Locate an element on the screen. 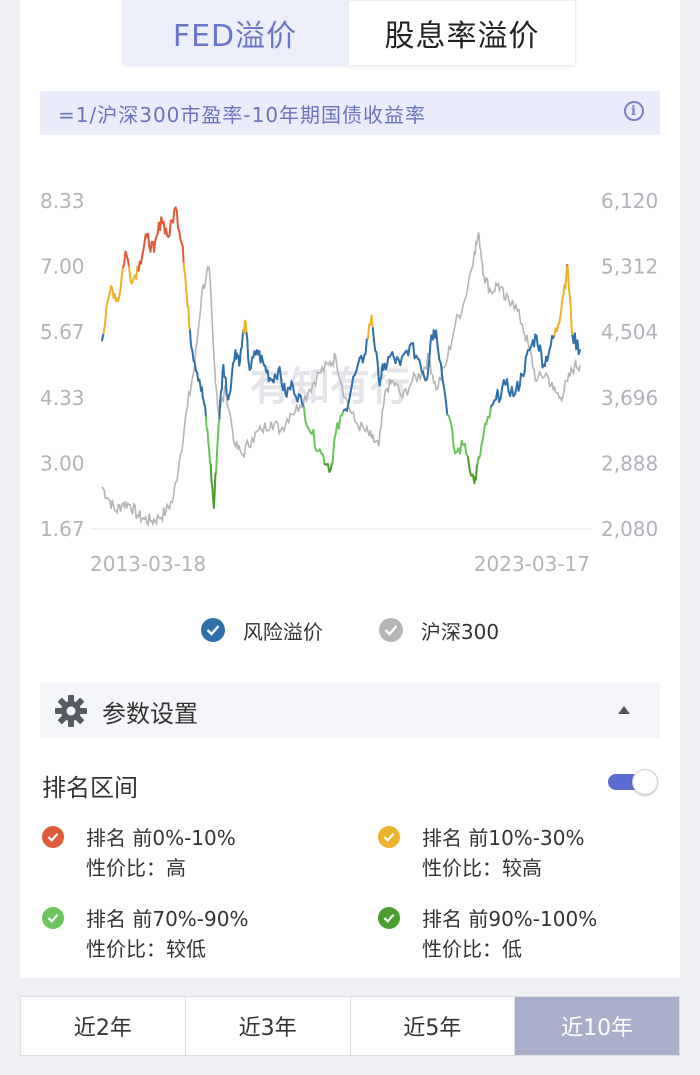 The height and width of the screenshot is (1075, 700). y-right-tick-label: 4,504 is located at coordinates (629, 332).